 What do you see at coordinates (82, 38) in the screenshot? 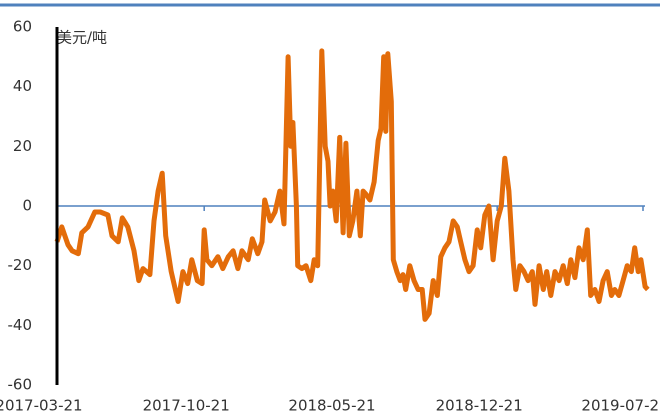
I see `y-axis-label: 美元/吨` at bounding box center [82, 38].